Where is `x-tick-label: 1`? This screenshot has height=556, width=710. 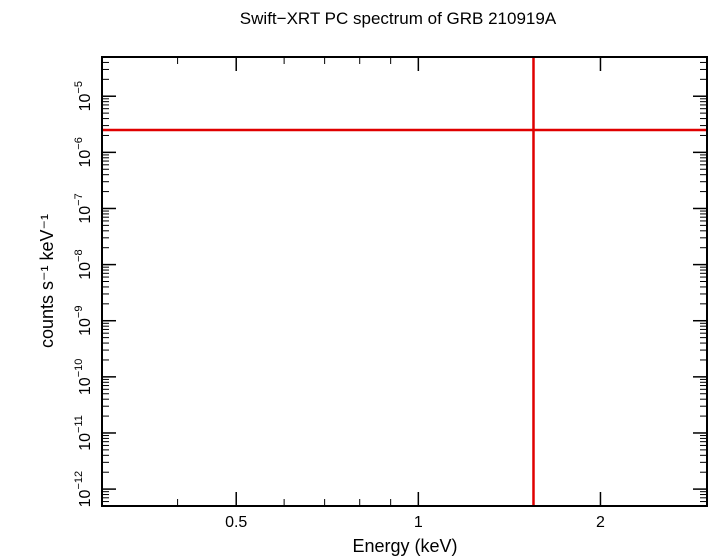 x-tick-label: 1 is located at coordinates (418, 522).